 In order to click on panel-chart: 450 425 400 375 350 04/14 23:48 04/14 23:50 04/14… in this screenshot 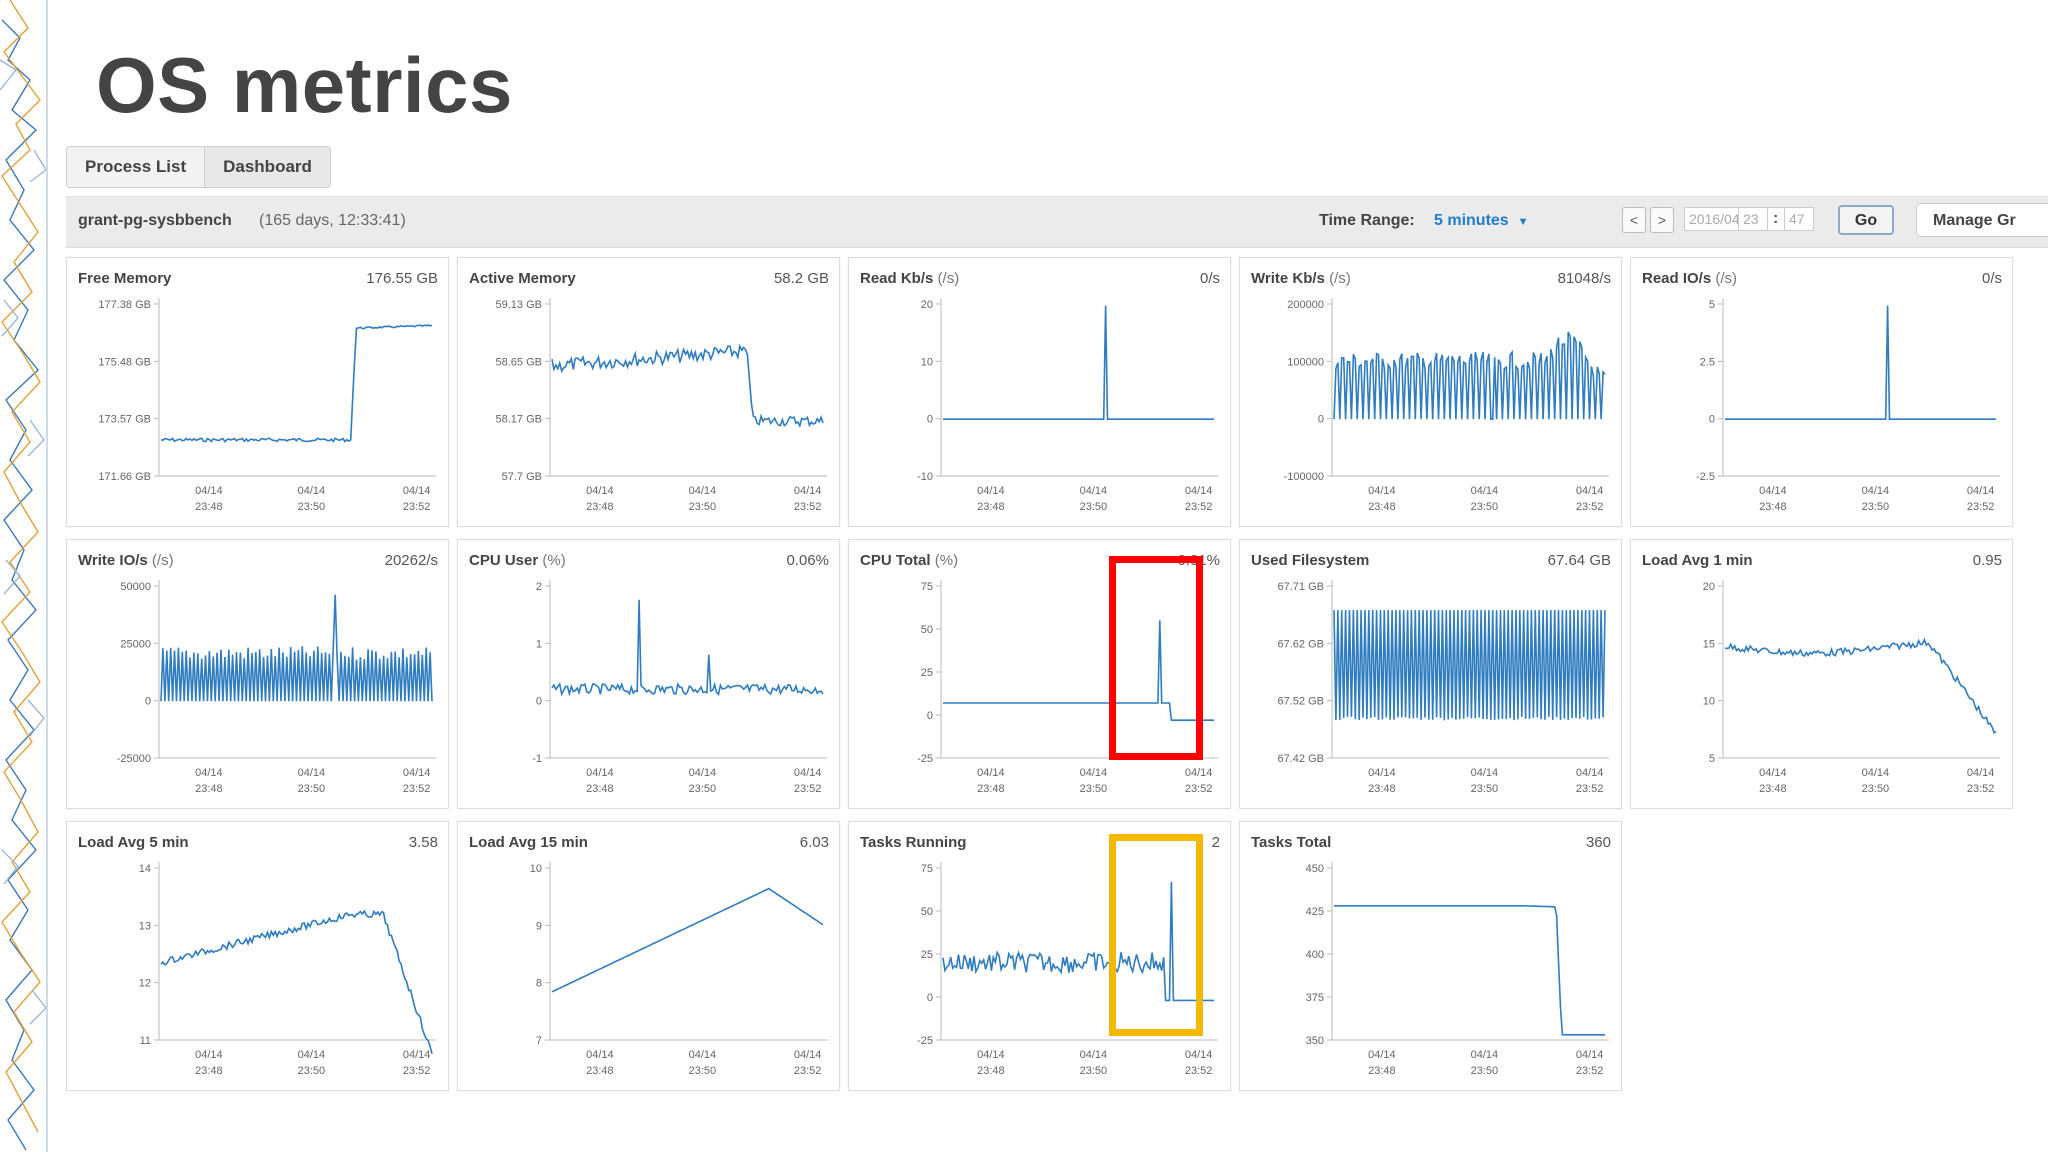, I will do `click(1457, 969)`.